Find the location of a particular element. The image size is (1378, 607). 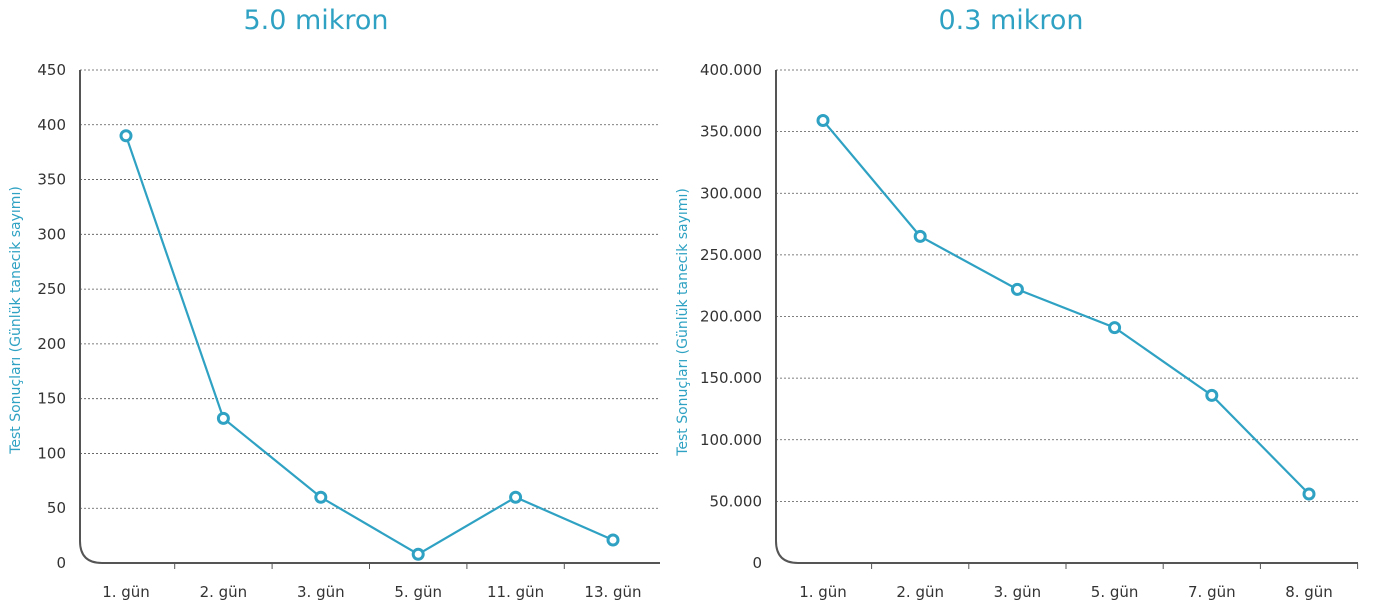

y-tick-label: 300.000 is located at coordinates (731, 193).